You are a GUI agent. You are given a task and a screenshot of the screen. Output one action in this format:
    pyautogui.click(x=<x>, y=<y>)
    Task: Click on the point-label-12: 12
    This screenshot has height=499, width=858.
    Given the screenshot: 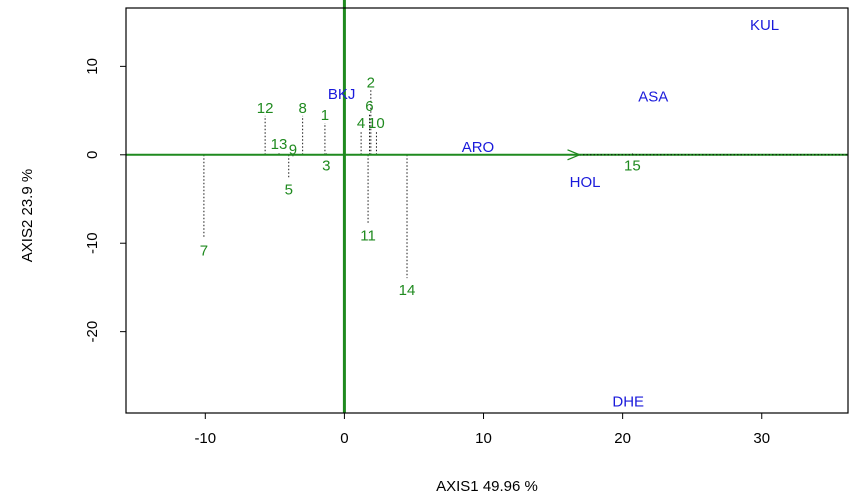 What is the action you would take?
    pyautogui.click(x=265, y=108)
    